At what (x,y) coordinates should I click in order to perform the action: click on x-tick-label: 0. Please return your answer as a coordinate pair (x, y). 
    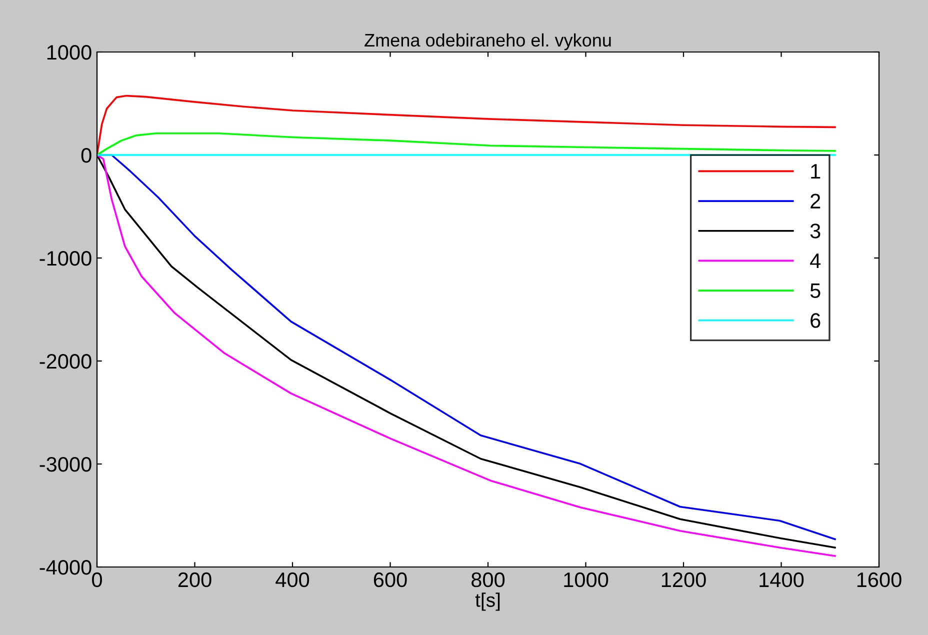
    Looking at the image, I should click on (97, 580).